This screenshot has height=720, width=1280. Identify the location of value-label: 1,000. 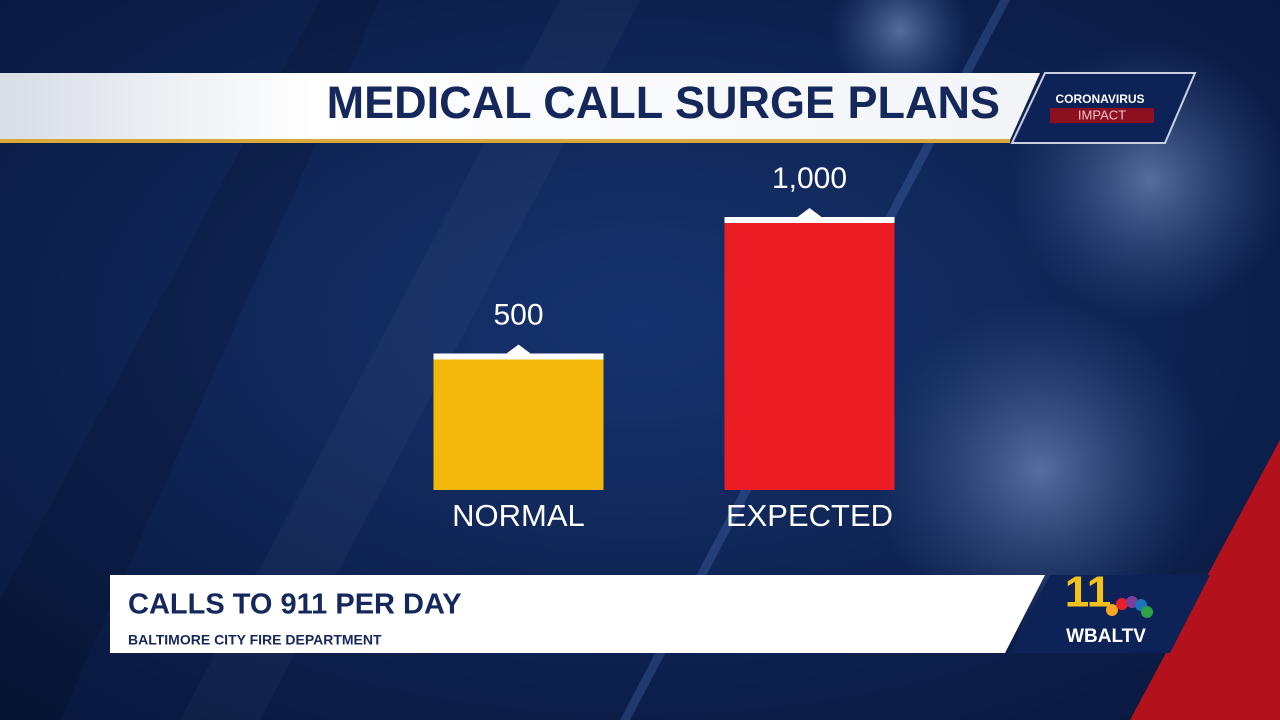
(809, 178).